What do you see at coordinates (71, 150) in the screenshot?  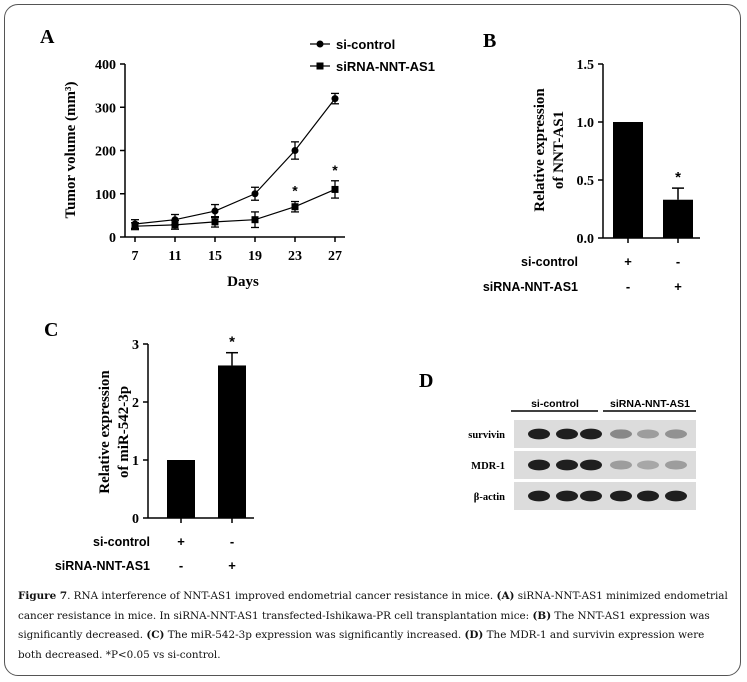 I see `panel-a-y-label: Tumor volume (mm³)` at bounding box center [71, 150].